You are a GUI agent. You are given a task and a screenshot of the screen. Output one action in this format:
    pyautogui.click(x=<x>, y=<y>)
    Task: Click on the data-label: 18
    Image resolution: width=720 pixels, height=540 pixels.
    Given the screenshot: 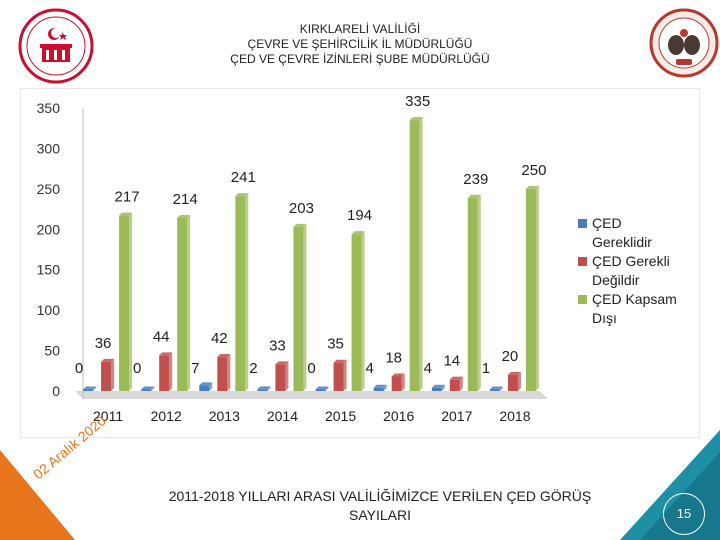 What is the action you would take?
    pyautogui.click(x=393, y=357)
    